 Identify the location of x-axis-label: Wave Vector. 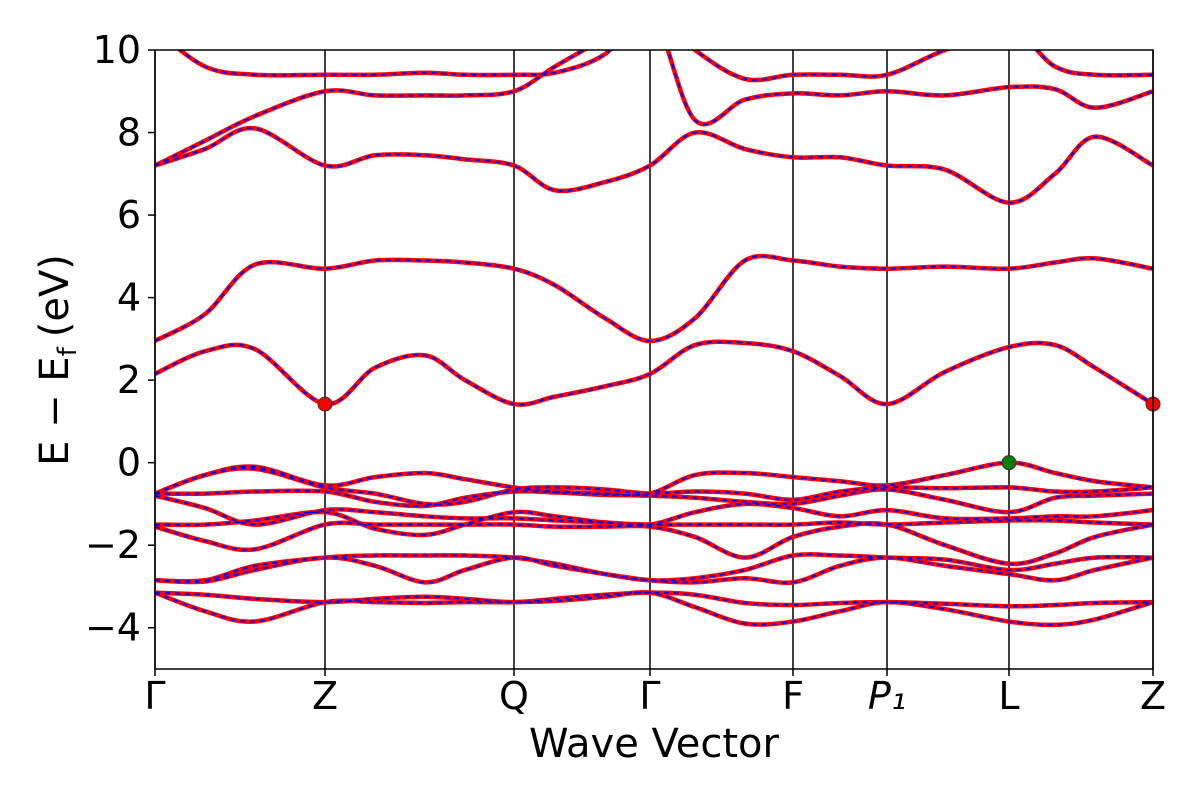
(654, 744).